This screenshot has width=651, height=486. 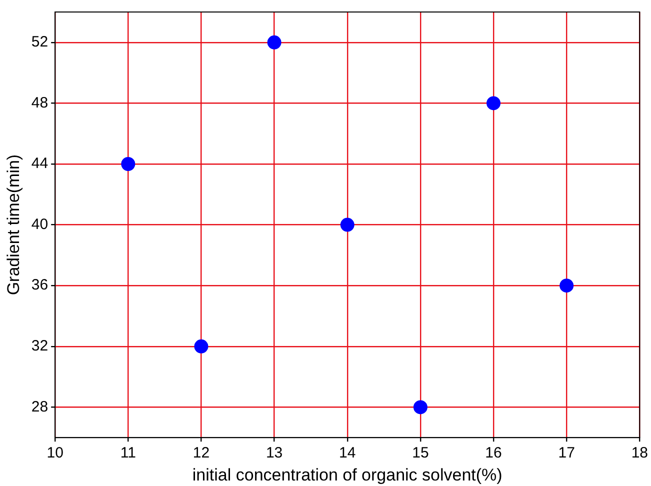 What do you see at coordinates (566, 453) in the screenshot?
I see `x-tick-label: 17` at bounding box center [566, 453].